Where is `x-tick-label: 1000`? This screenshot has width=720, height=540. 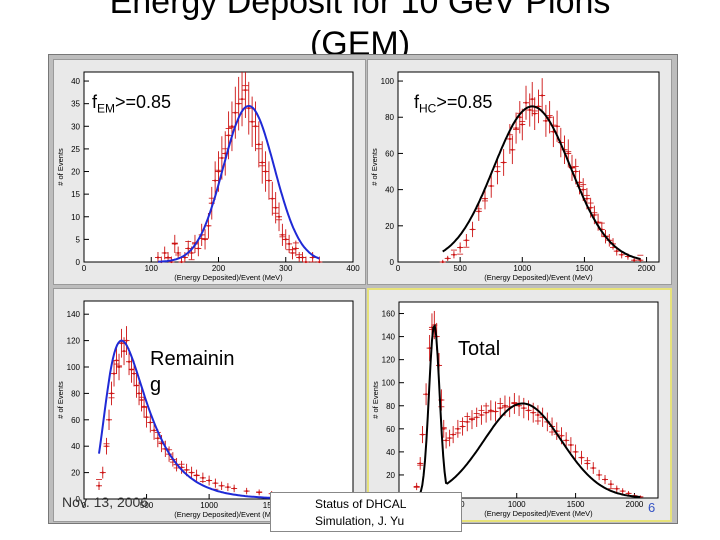 x-tick-label: 1000 is located at coordinates (517, 504).